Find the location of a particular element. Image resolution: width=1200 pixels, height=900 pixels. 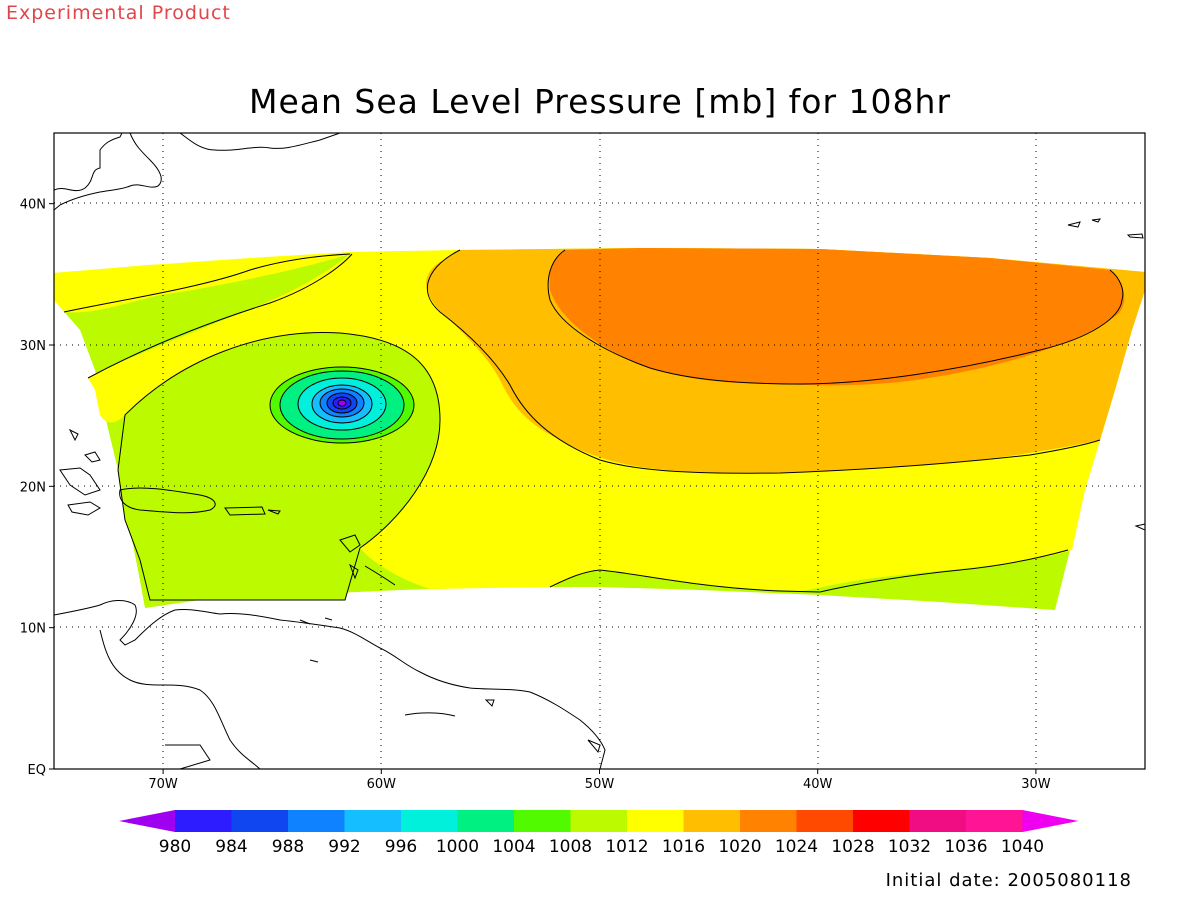

latitude-labels: 40N 30N 20N 10N EQ is located at coordinates (37, 488).